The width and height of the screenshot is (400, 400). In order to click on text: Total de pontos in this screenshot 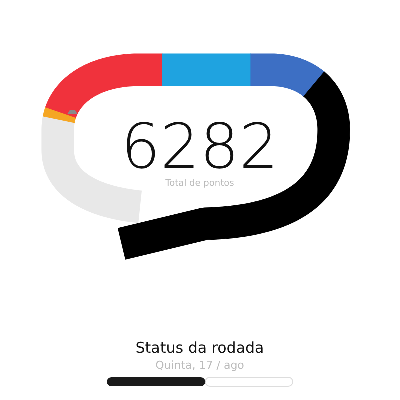, I will do `click(199, 184)`.